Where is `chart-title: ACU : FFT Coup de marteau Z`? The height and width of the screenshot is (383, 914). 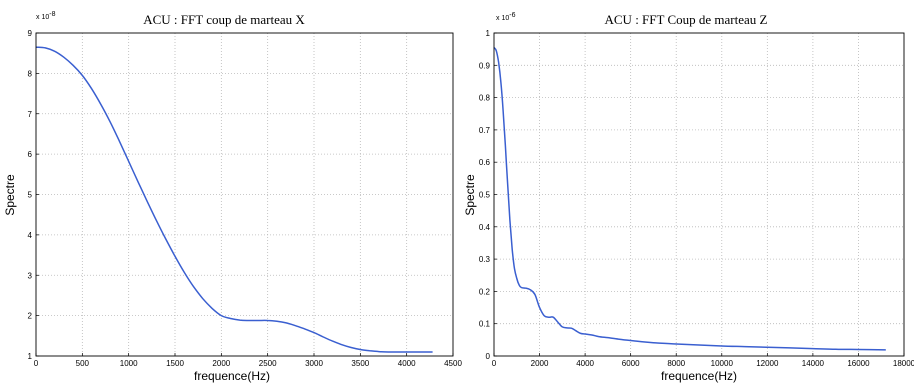 chart-title: ACU : FFT Coup de marteau Z is located at coordinates (686, 19).